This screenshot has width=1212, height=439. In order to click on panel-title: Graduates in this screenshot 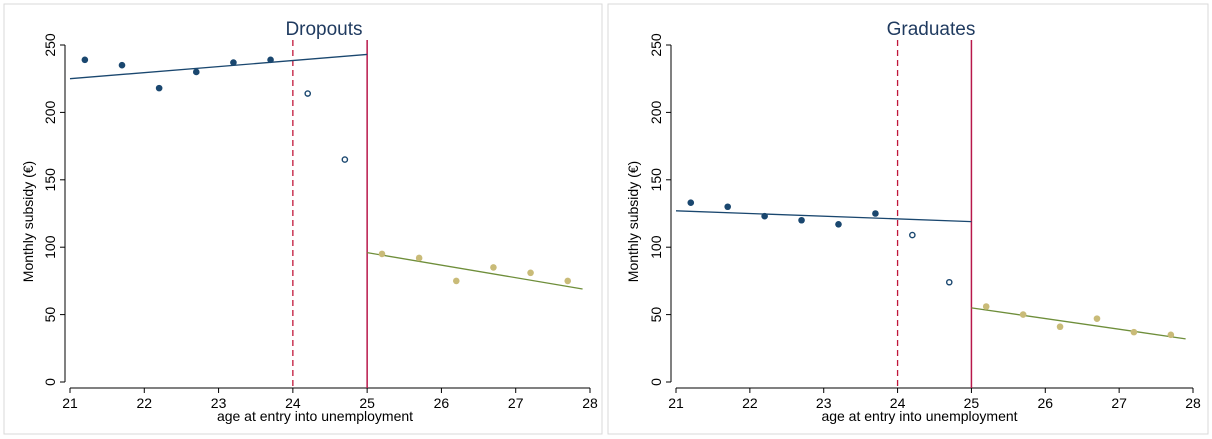, I will do `click(931, 29)`.